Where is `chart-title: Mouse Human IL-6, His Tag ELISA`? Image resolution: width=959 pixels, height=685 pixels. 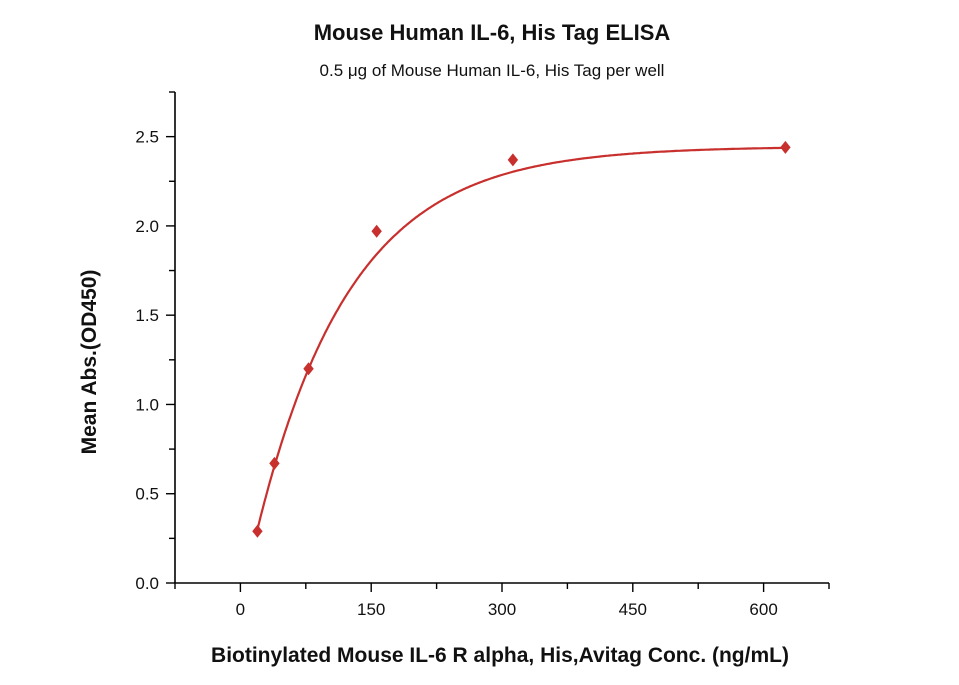
chart-title: Mouse Human IL-6, His Tag ELISA is located at coordinates (492, 32).